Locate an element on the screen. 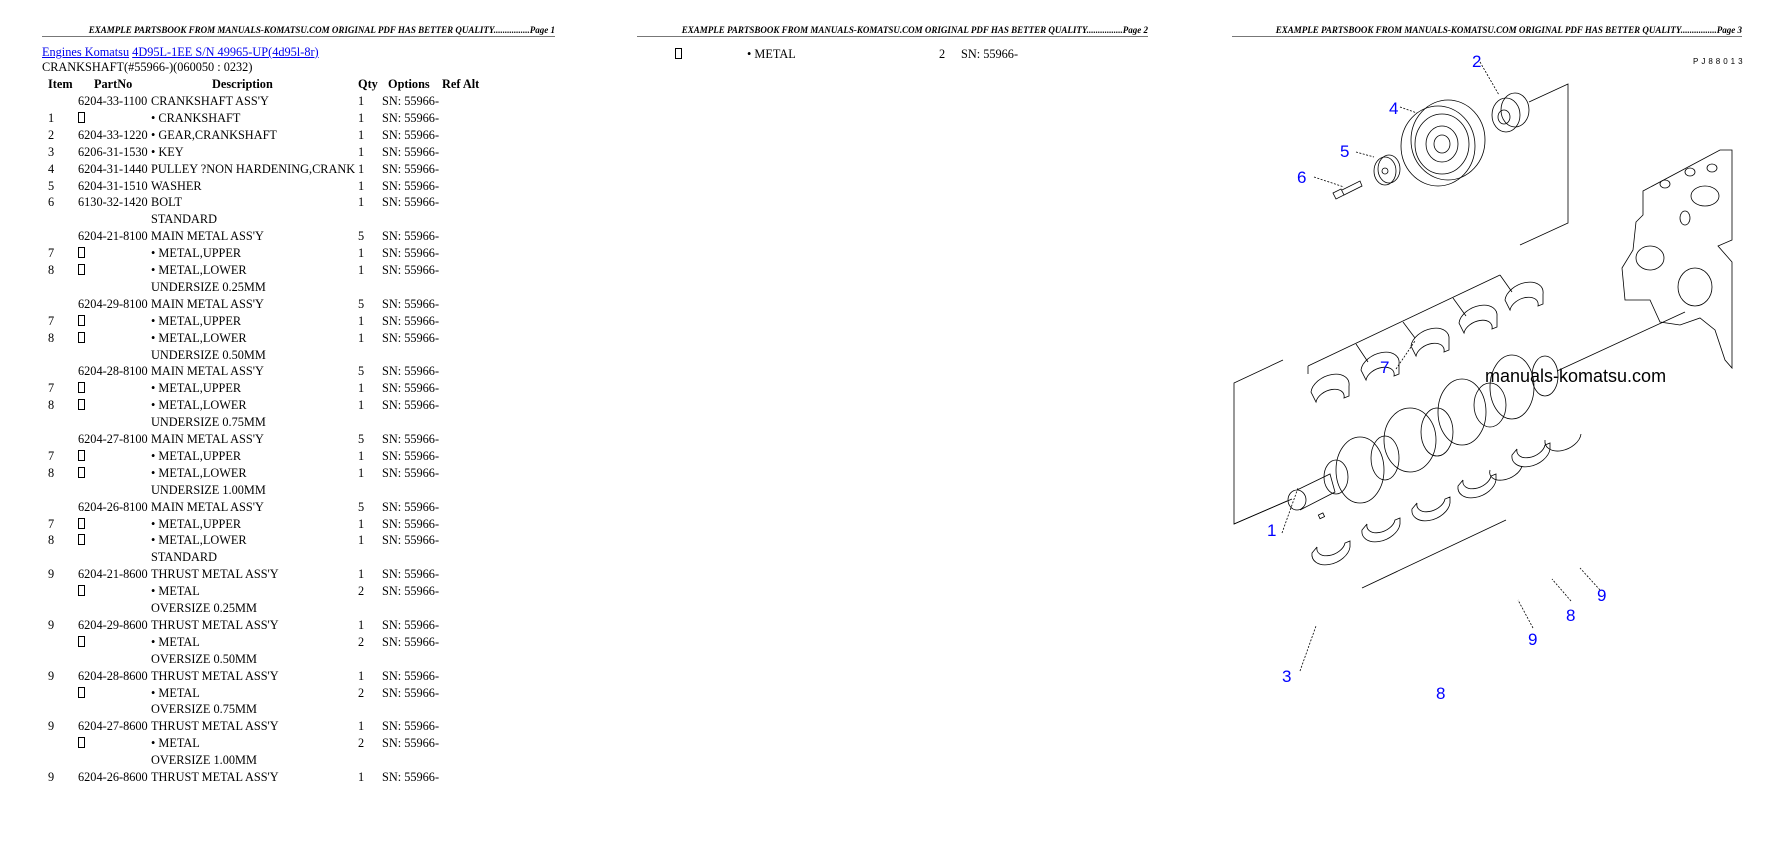  row-item: 4 is located at coordinates (51, 168).